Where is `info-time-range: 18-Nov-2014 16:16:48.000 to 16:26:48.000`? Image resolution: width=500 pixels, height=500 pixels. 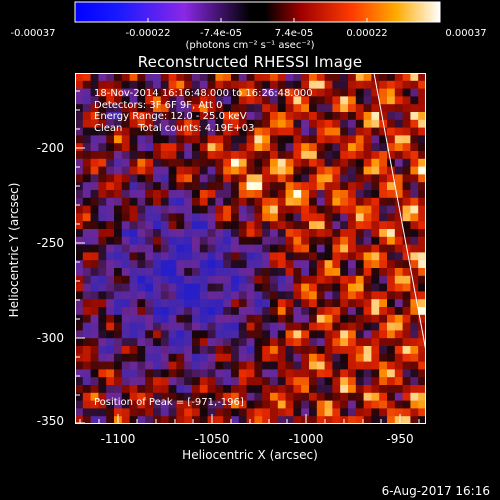 info-time-range: 18-Nov-2014 16:16:48.000 to 16:26:48.000 is located at coordinates (203, 93).